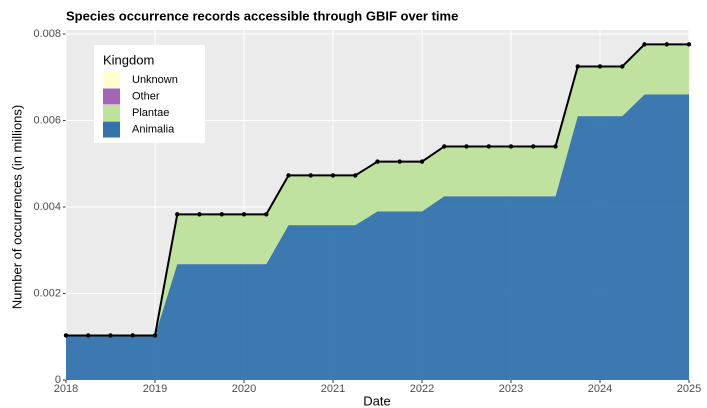 This screenshot has width=707, height=408. Describe the element at coordinates (47, 293) in the screenshot. I see `y-tick-label: 0.002` at that location.